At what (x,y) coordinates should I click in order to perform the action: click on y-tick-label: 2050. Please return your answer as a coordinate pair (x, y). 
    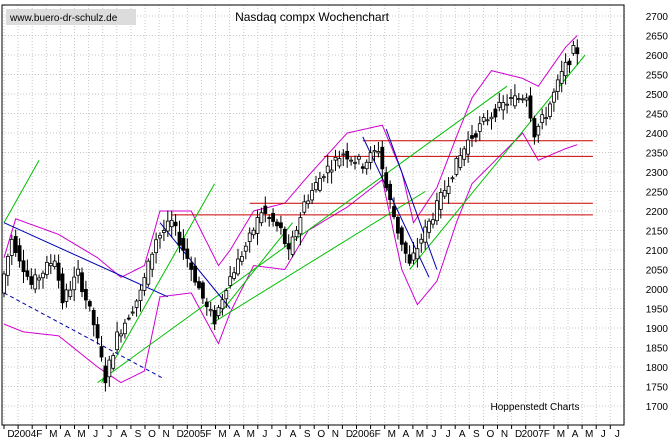
    Looking at the image, I should click on (657, 271).